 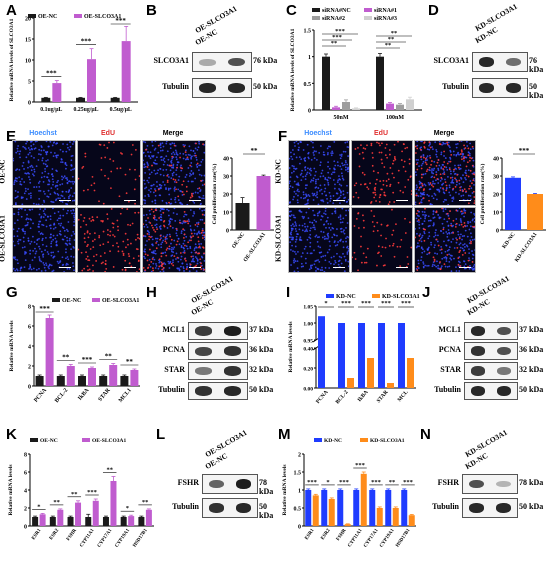 What do you see at coordinates (381, 133) in the screenshot?
I see `channel-header: EdU` at bounding box center [381, 133].